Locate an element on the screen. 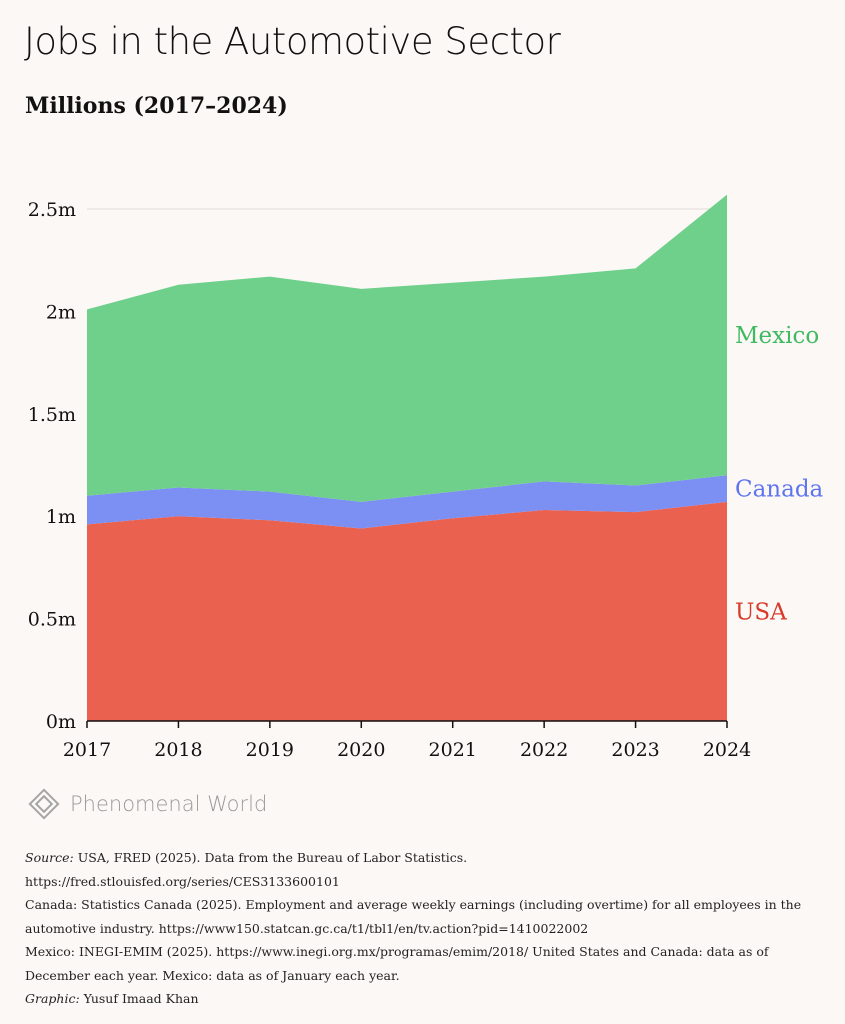 Image resolution: width=845 pixels, height=1024 pixels. chart-subtitle: Millions (2017–2024) is located at coordinates (156, 106).